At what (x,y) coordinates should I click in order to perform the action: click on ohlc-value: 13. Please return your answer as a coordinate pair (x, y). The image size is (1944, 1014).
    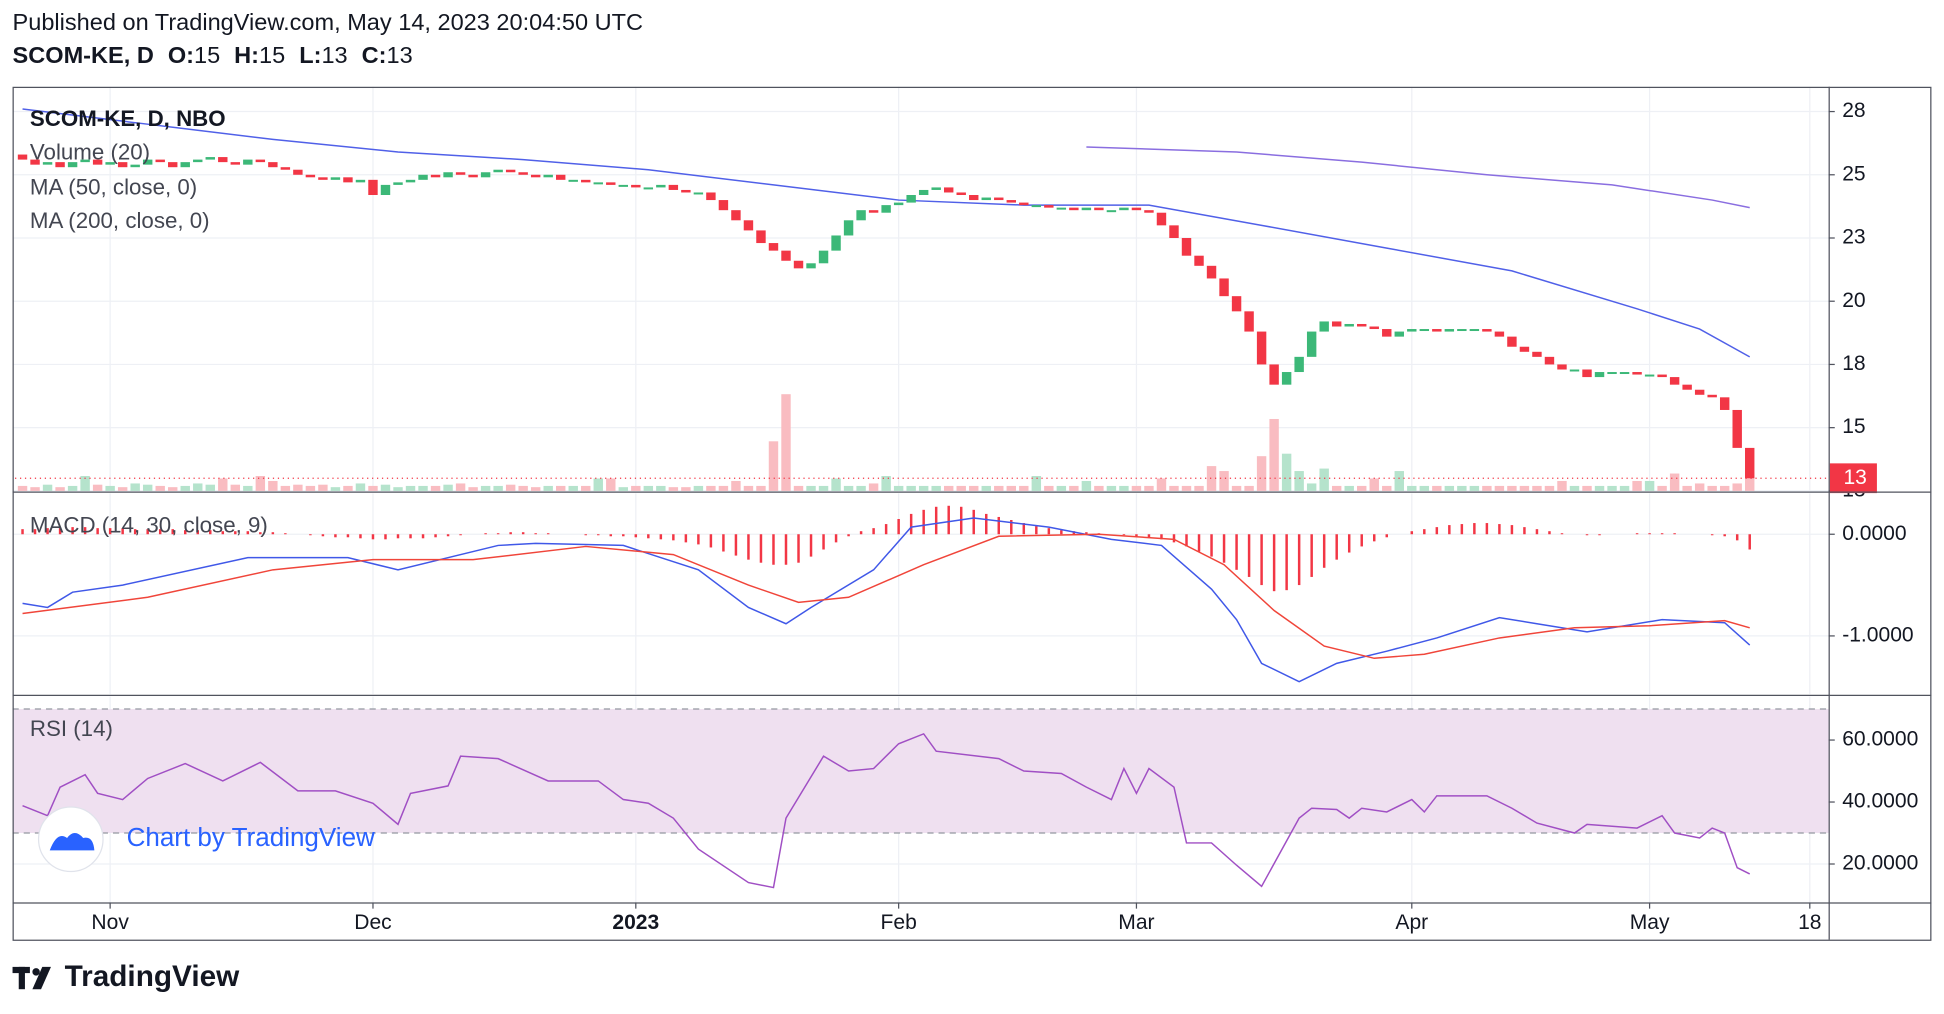
    Looking at the image, I should click on (400, 55).